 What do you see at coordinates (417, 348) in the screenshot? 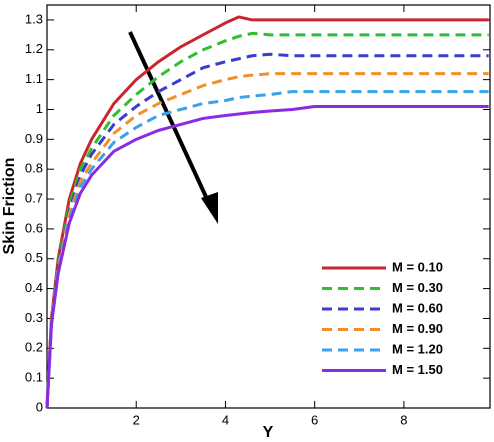
I see `legend-text: M = 1.20` at bounding box center [417, 348].